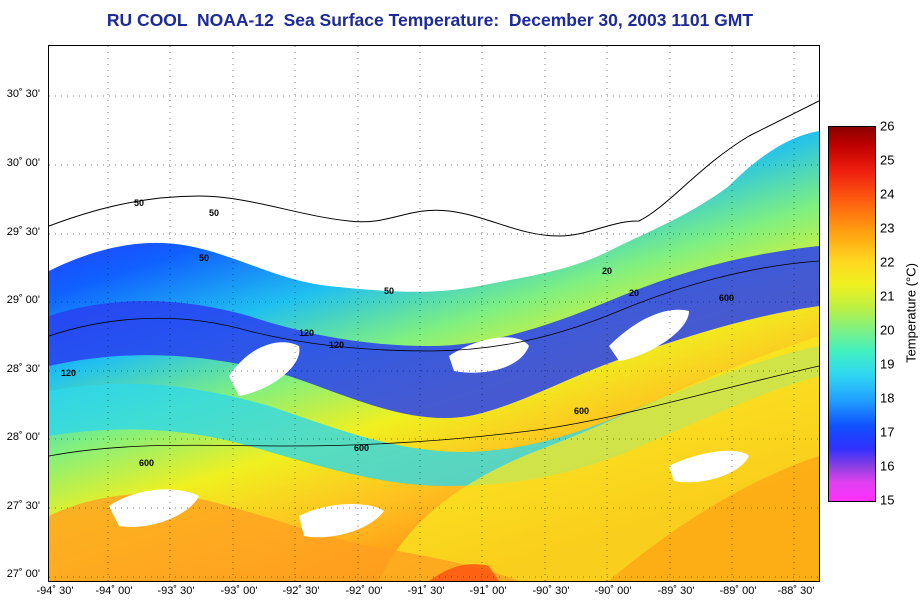 The height and width of the screenshot is (600, 920). What do you see at coordinates (887, 160) in the screenshot?
I see `colorbar-tick: 25` at bounding box center [887, 160].